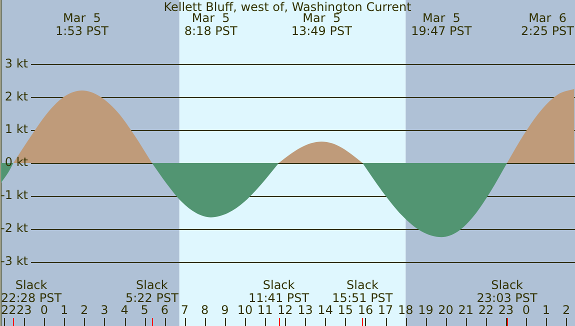  Describe the element at coordinates (466, 310) in the screenshot. I see `x-tick-label: 21` at that location.